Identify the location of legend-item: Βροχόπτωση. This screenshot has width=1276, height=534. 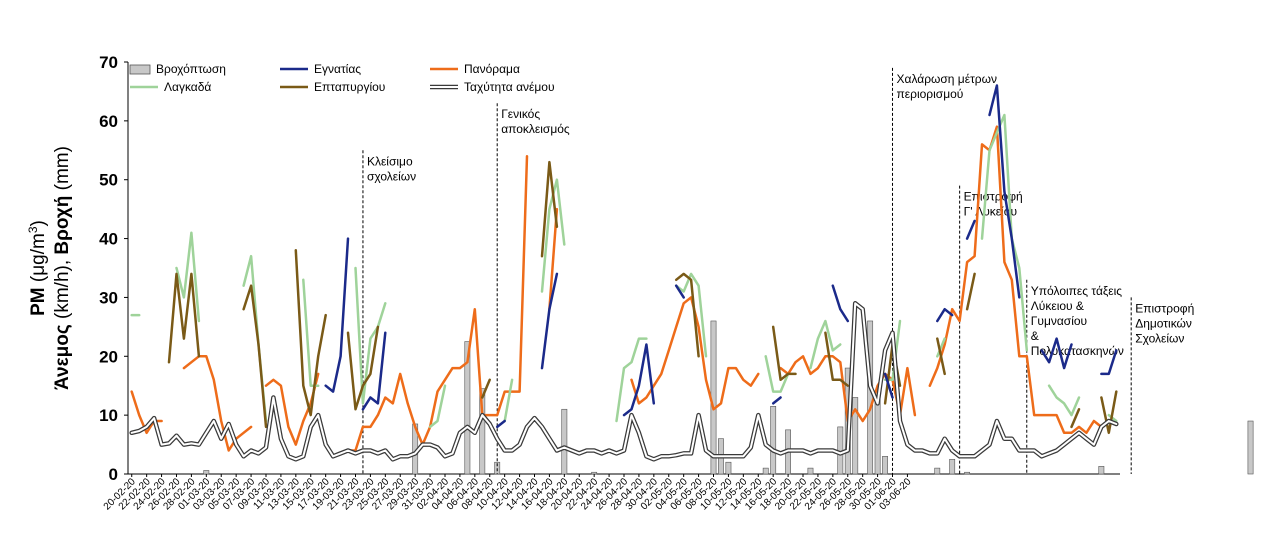
(177, 69).